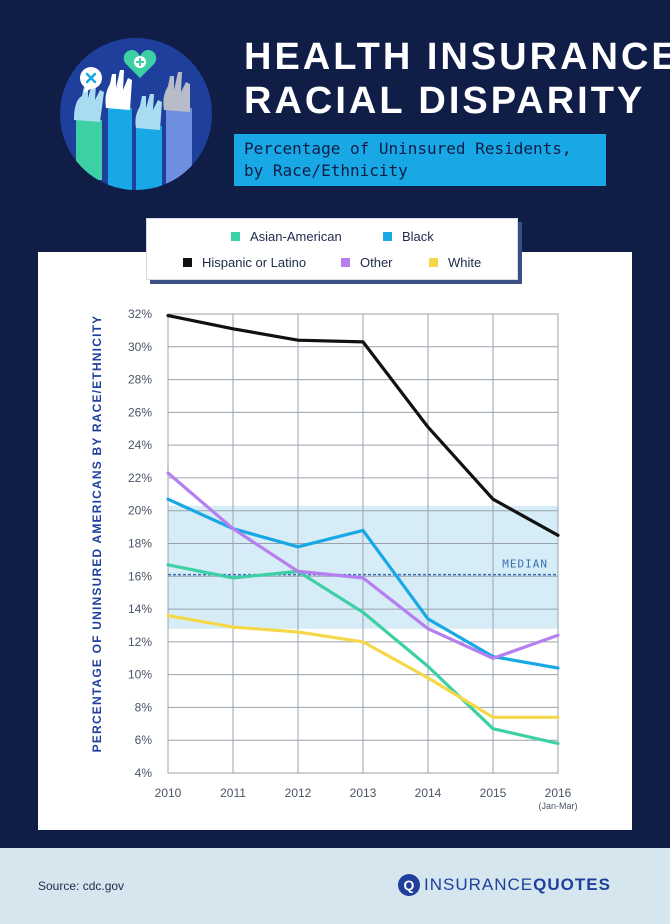  I want to click on legend-item-white: White, so click(455, 262).